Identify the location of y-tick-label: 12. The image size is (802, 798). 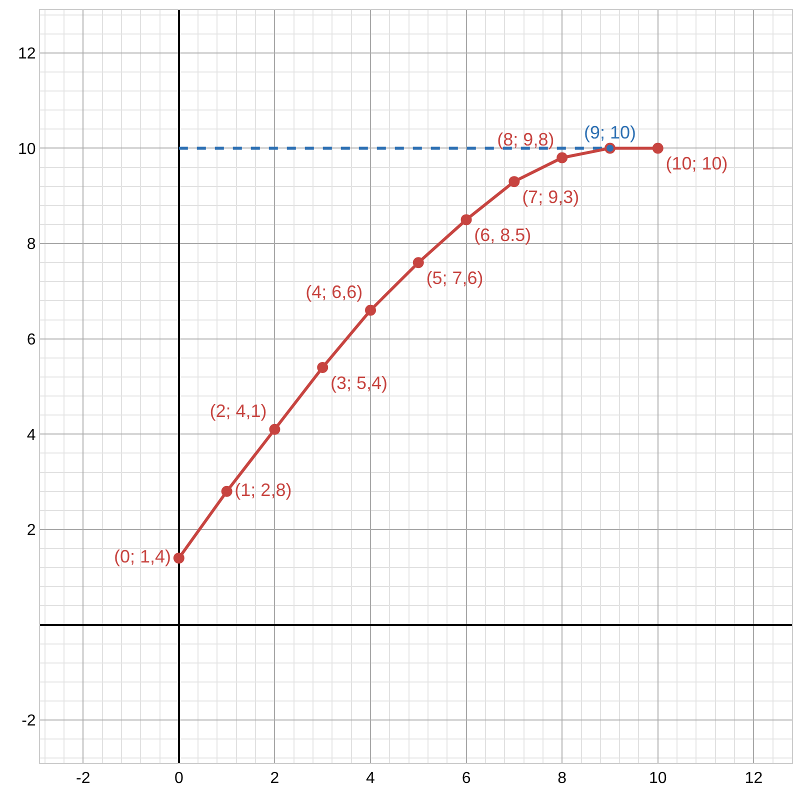
(27, 53).